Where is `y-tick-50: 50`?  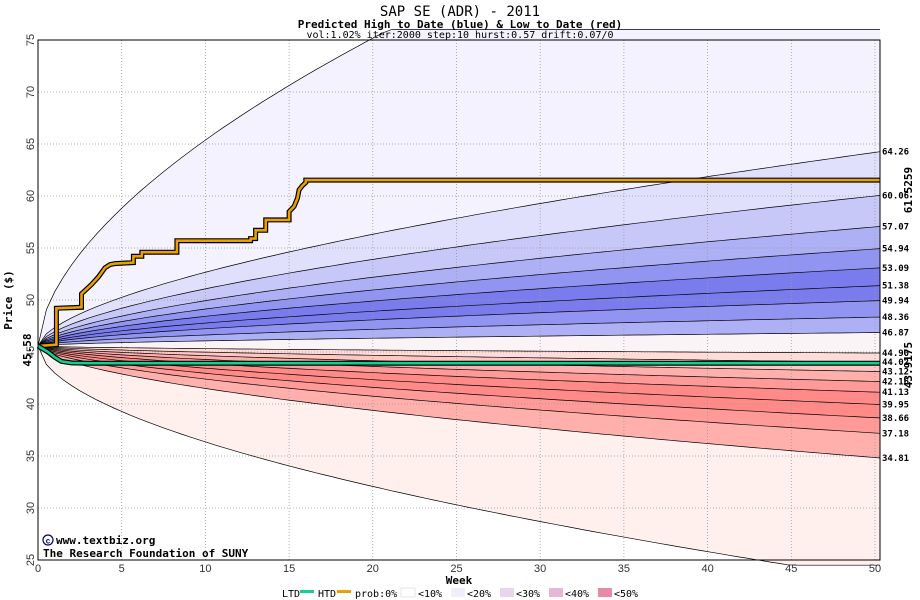
y-tick-50: 50 is located at coordinates (31, 300).